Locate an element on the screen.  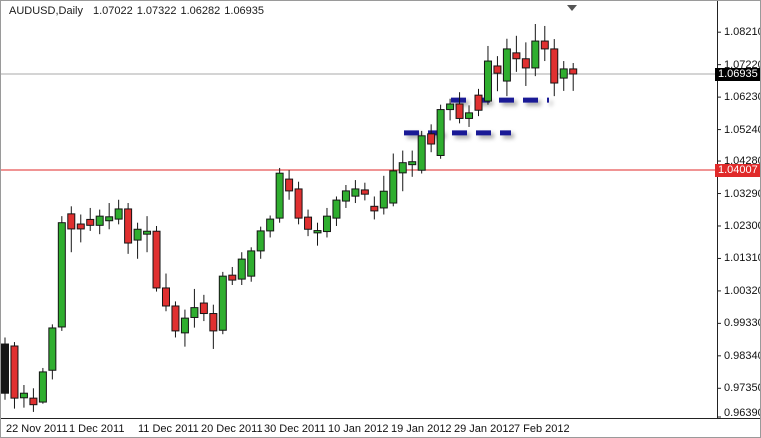
price-axis-label: 1.03290 is located at coordinates (742, 193).